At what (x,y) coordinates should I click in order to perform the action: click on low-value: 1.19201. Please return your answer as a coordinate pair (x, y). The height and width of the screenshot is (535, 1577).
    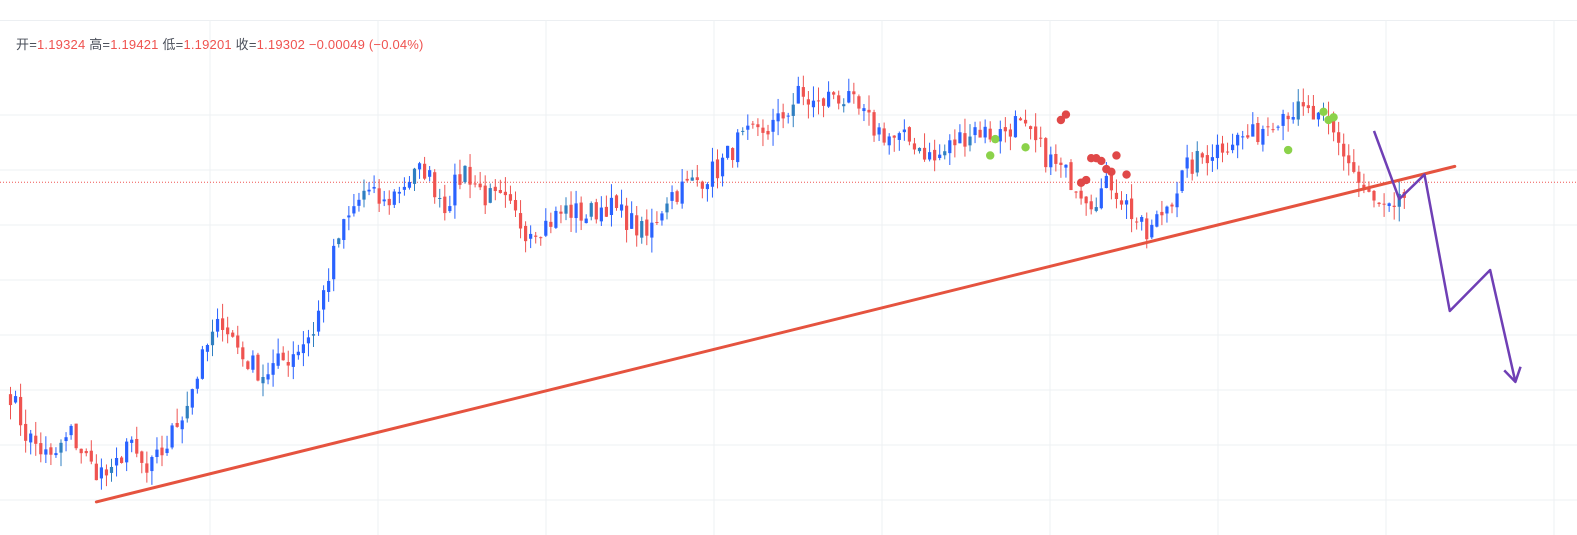
    Looking at the image, I should click on (207, 44).